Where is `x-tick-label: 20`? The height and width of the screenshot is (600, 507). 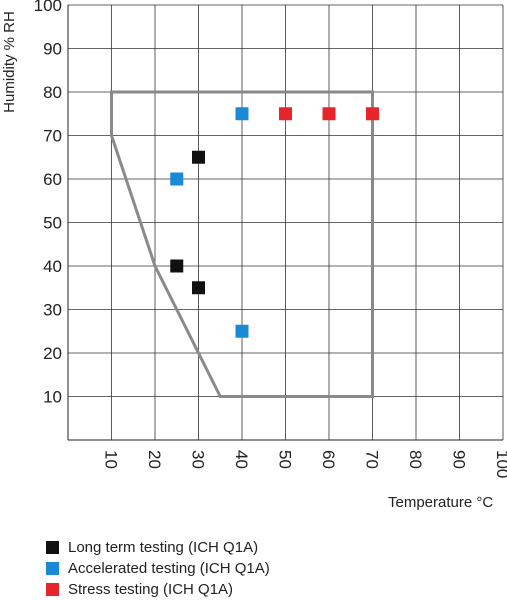
x-tick-label: 20 is located at coordinates (154, 459).